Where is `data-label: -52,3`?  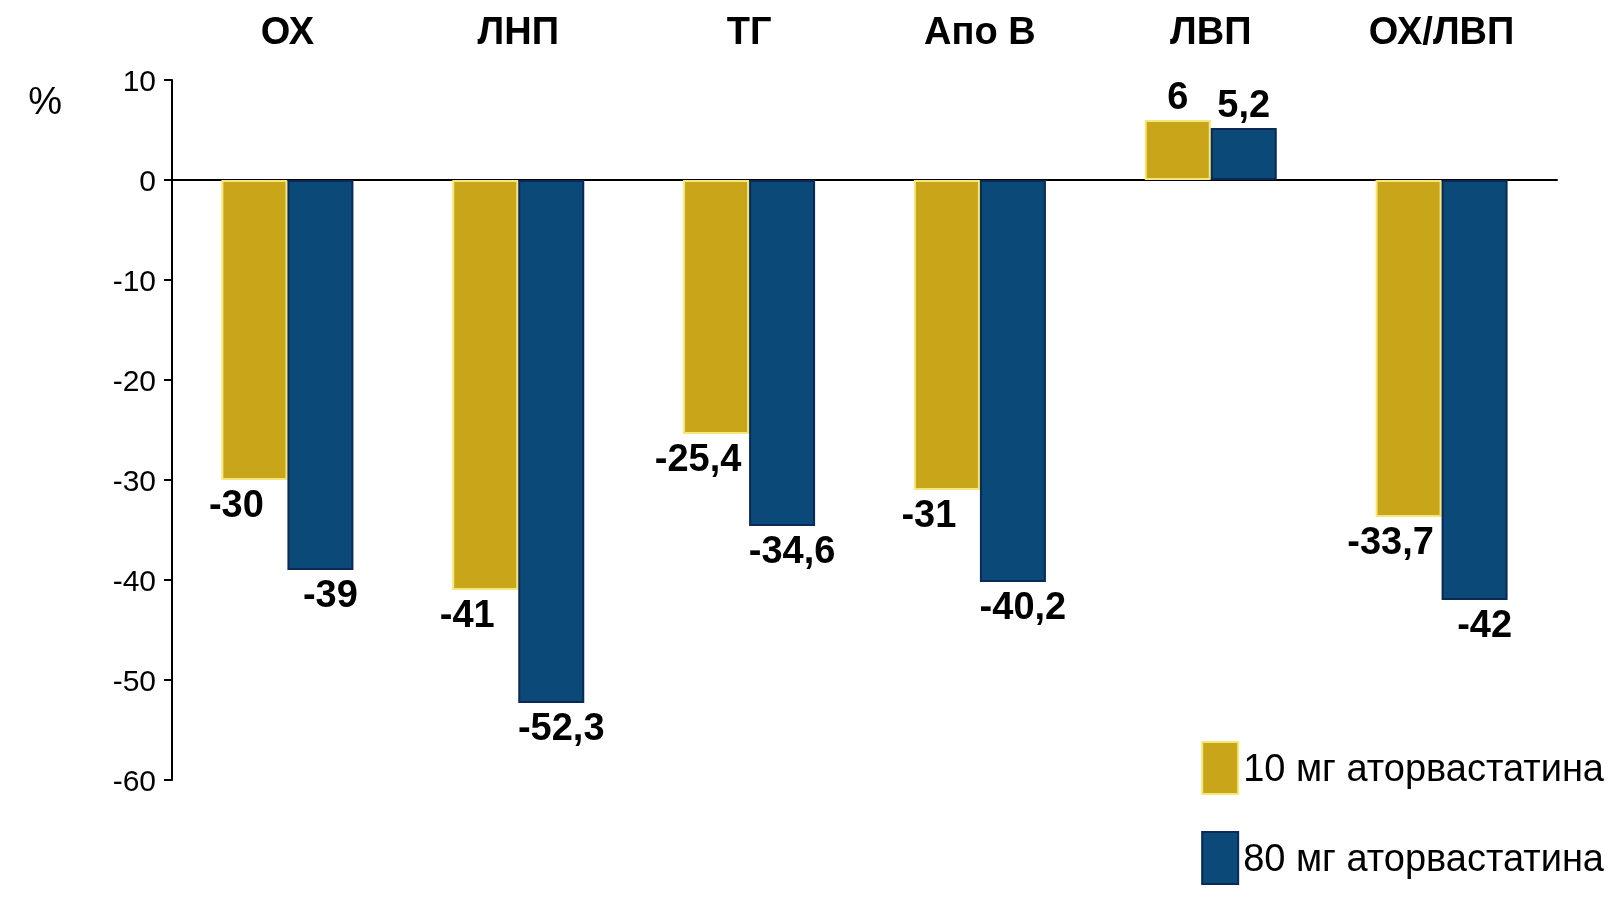 data-label: -52,3 is located at coordinates (561, 727).